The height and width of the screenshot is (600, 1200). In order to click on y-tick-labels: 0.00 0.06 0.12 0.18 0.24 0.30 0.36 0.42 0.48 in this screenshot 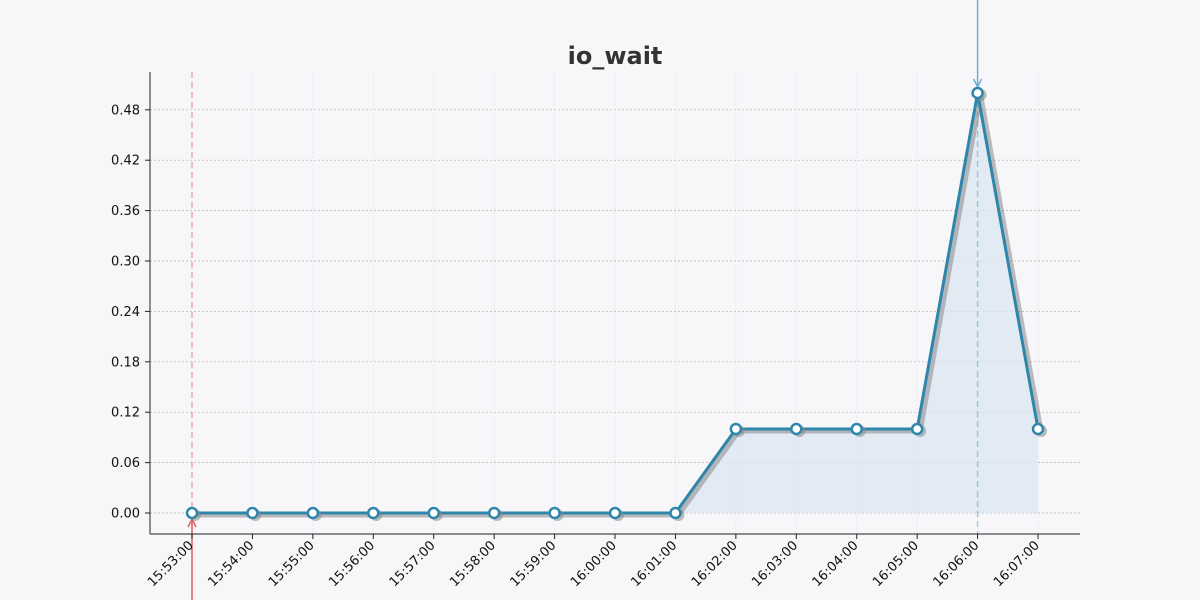, I will do `click(125, 312)`.